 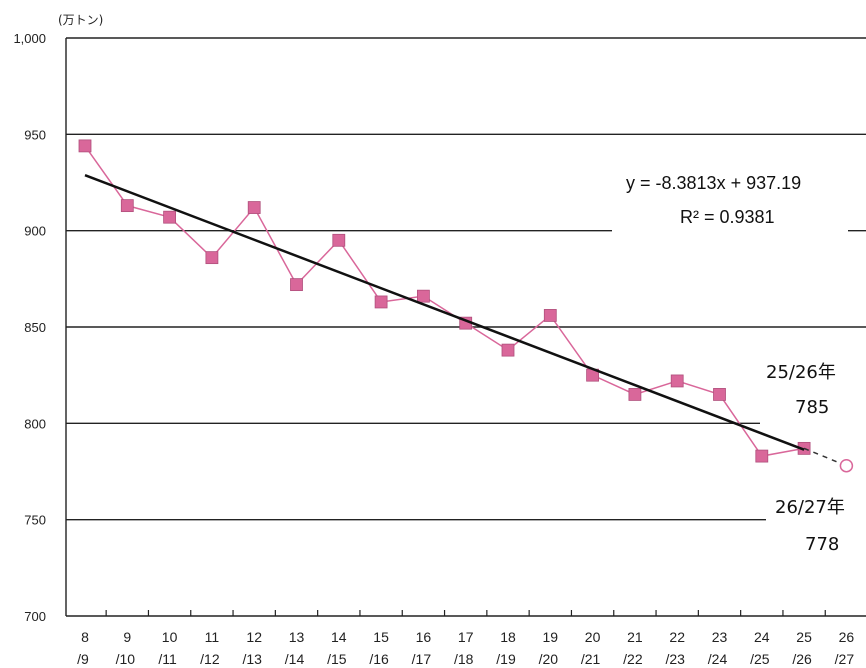 I want to click on x-tick-label: /23, so click(x=675, y=659).